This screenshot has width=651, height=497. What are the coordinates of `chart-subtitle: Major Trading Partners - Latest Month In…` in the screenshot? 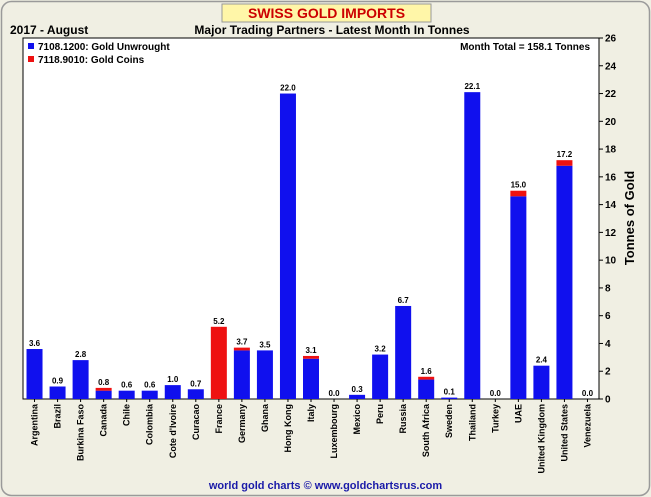 It's located at (331, 30).